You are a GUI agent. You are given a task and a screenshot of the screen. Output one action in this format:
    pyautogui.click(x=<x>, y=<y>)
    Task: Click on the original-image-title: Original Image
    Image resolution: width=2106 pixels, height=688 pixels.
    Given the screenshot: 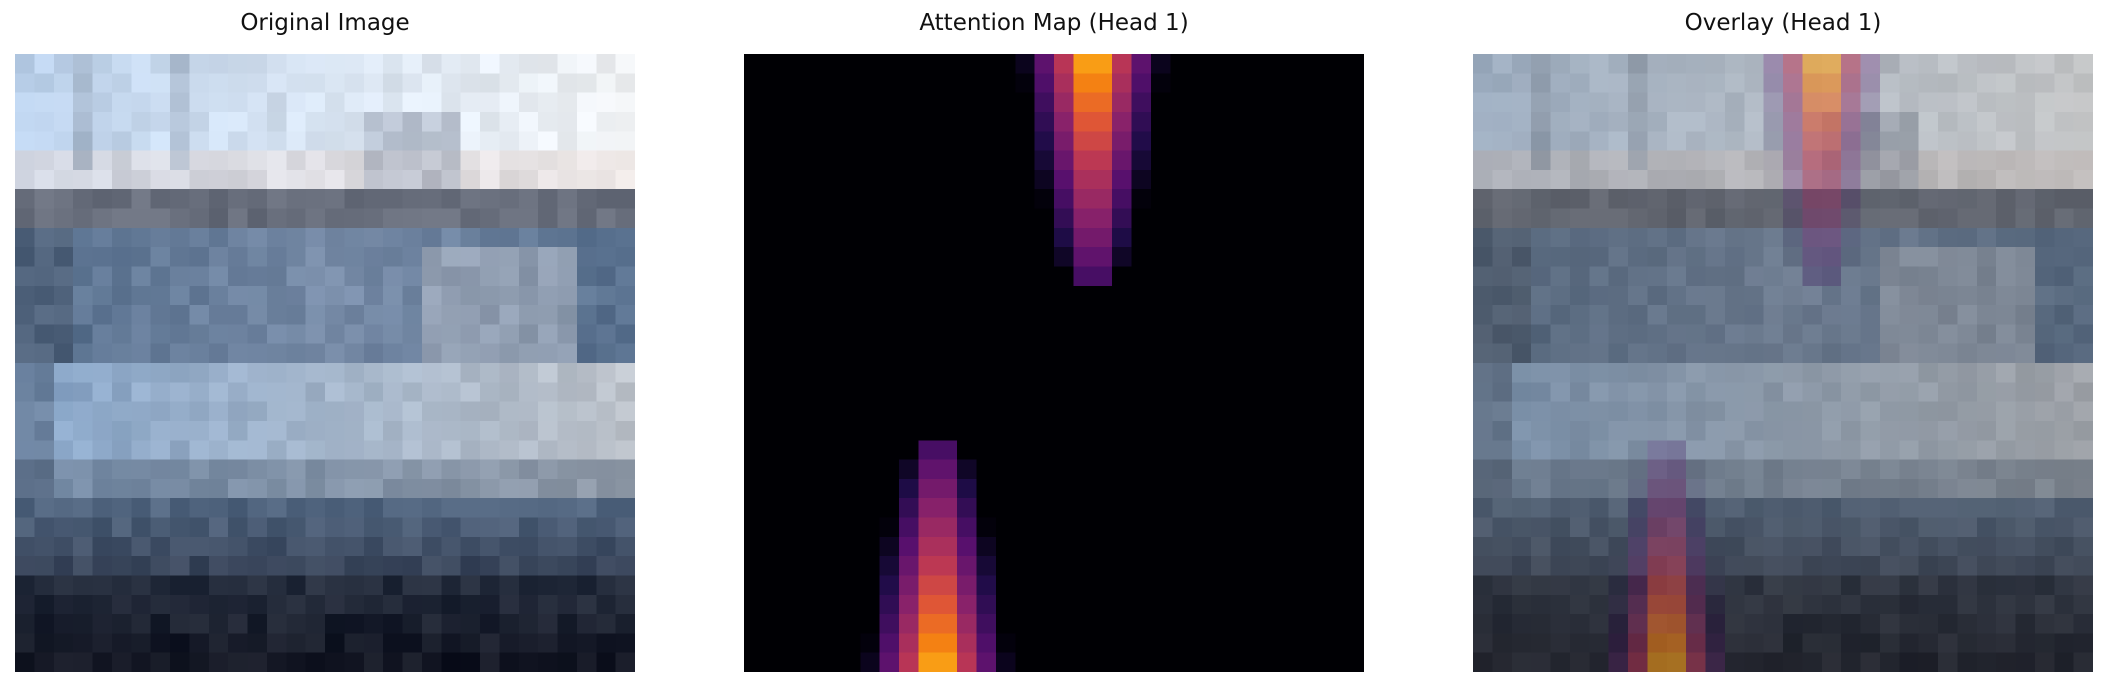 What is the action you would take?
    pyautogui.click(x=325, y=23)
    